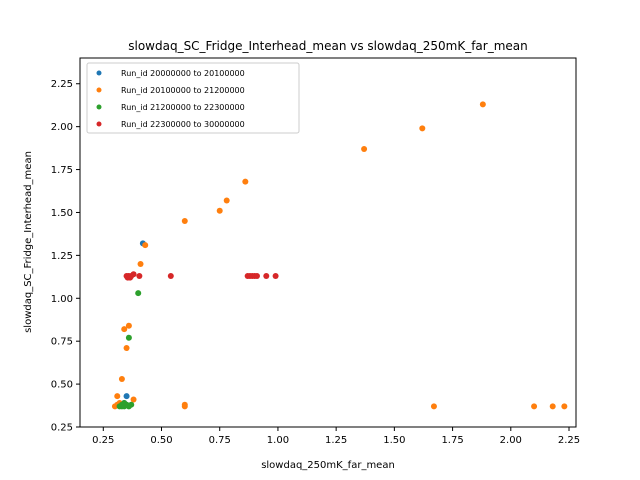 The width and height of the screenshot is (640, 480). I want to click on legend-entry-label: Run_id 20100000 to 21200000, so click(183, 90).